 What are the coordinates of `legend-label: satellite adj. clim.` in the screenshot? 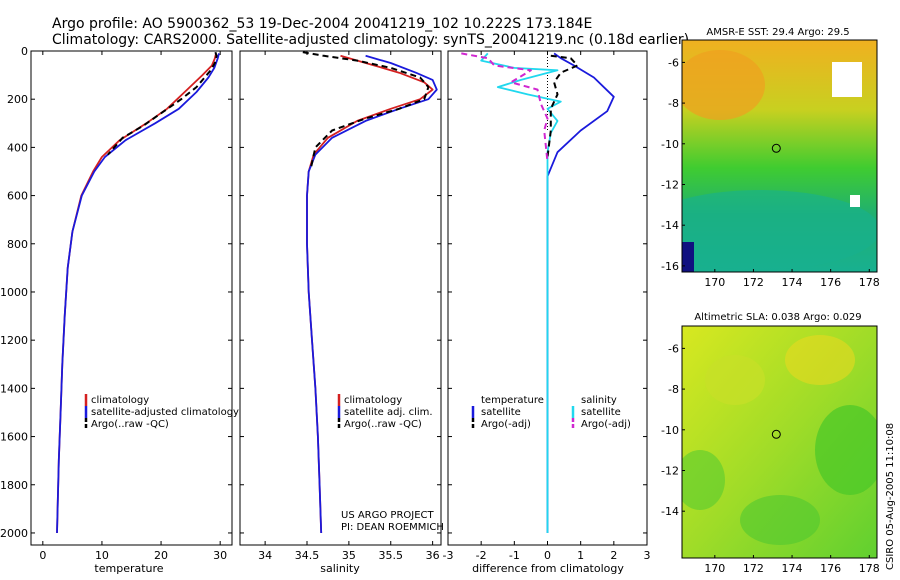 It's located at (388, 412).